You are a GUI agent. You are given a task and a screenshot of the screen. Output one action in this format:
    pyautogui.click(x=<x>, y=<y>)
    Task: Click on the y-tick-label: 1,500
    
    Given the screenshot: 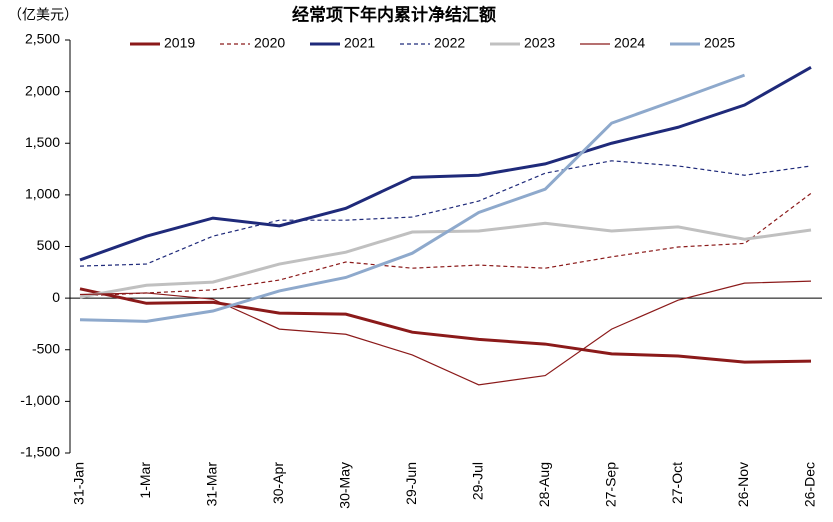 What is the action you would take?
    pyautogui.click(x=42, y=142)
    